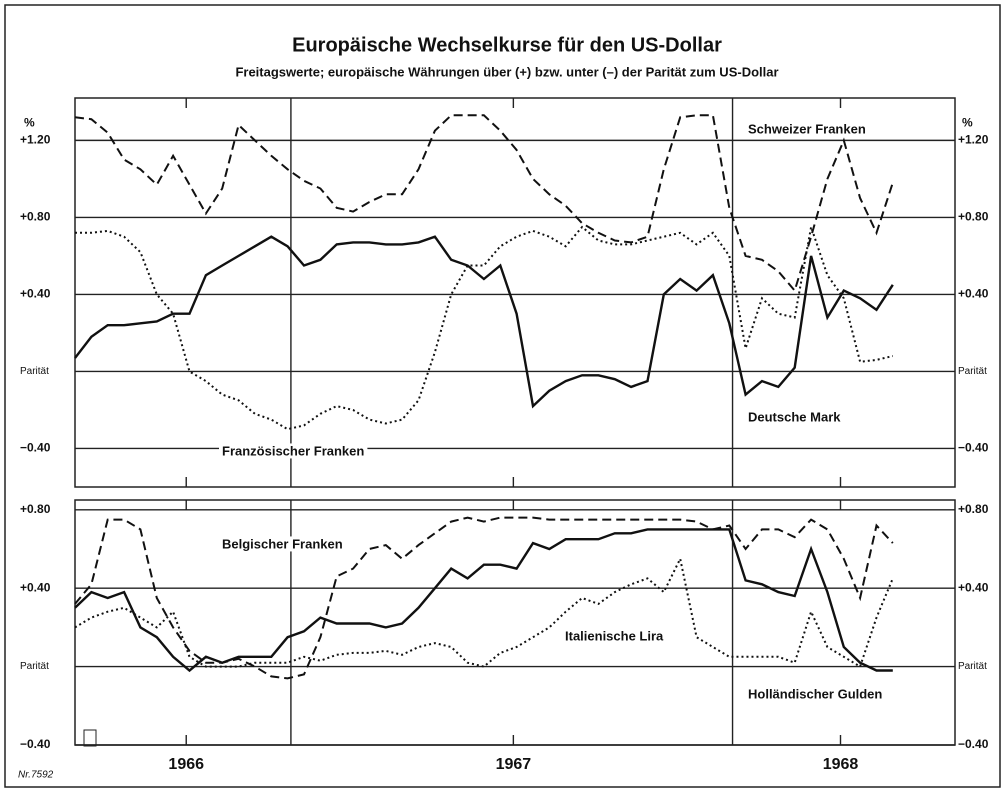  I want to click on y-tick-label: +1.20, so click(35, 140).